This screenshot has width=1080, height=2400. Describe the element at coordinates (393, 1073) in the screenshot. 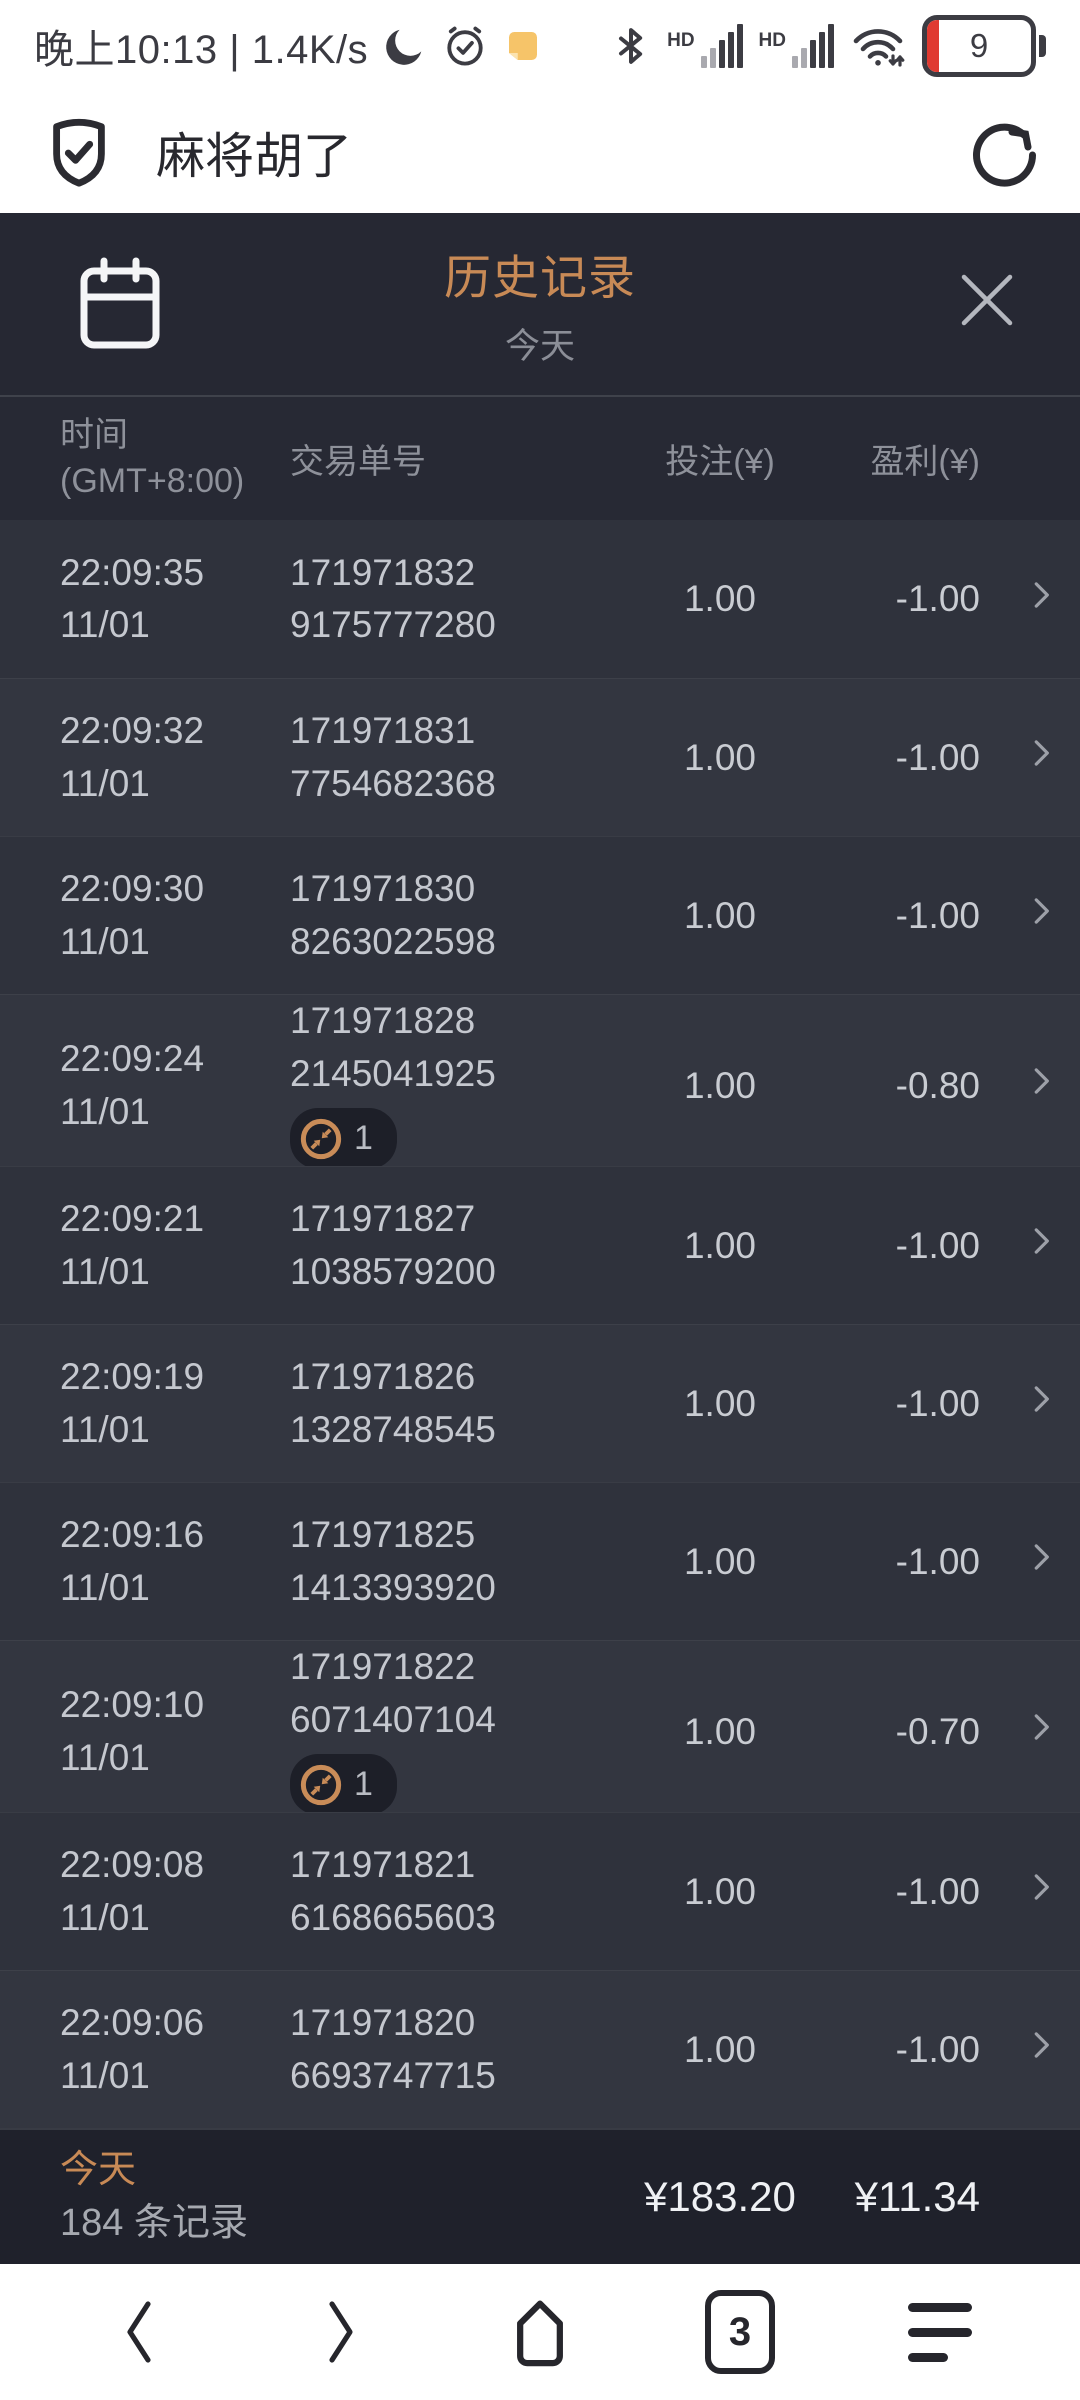

I see `row-transaction-id-2: 2145041925` at that location.